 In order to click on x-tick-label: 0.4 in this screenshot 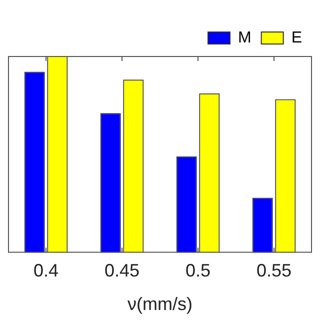, I will do `click(46, 270)`.